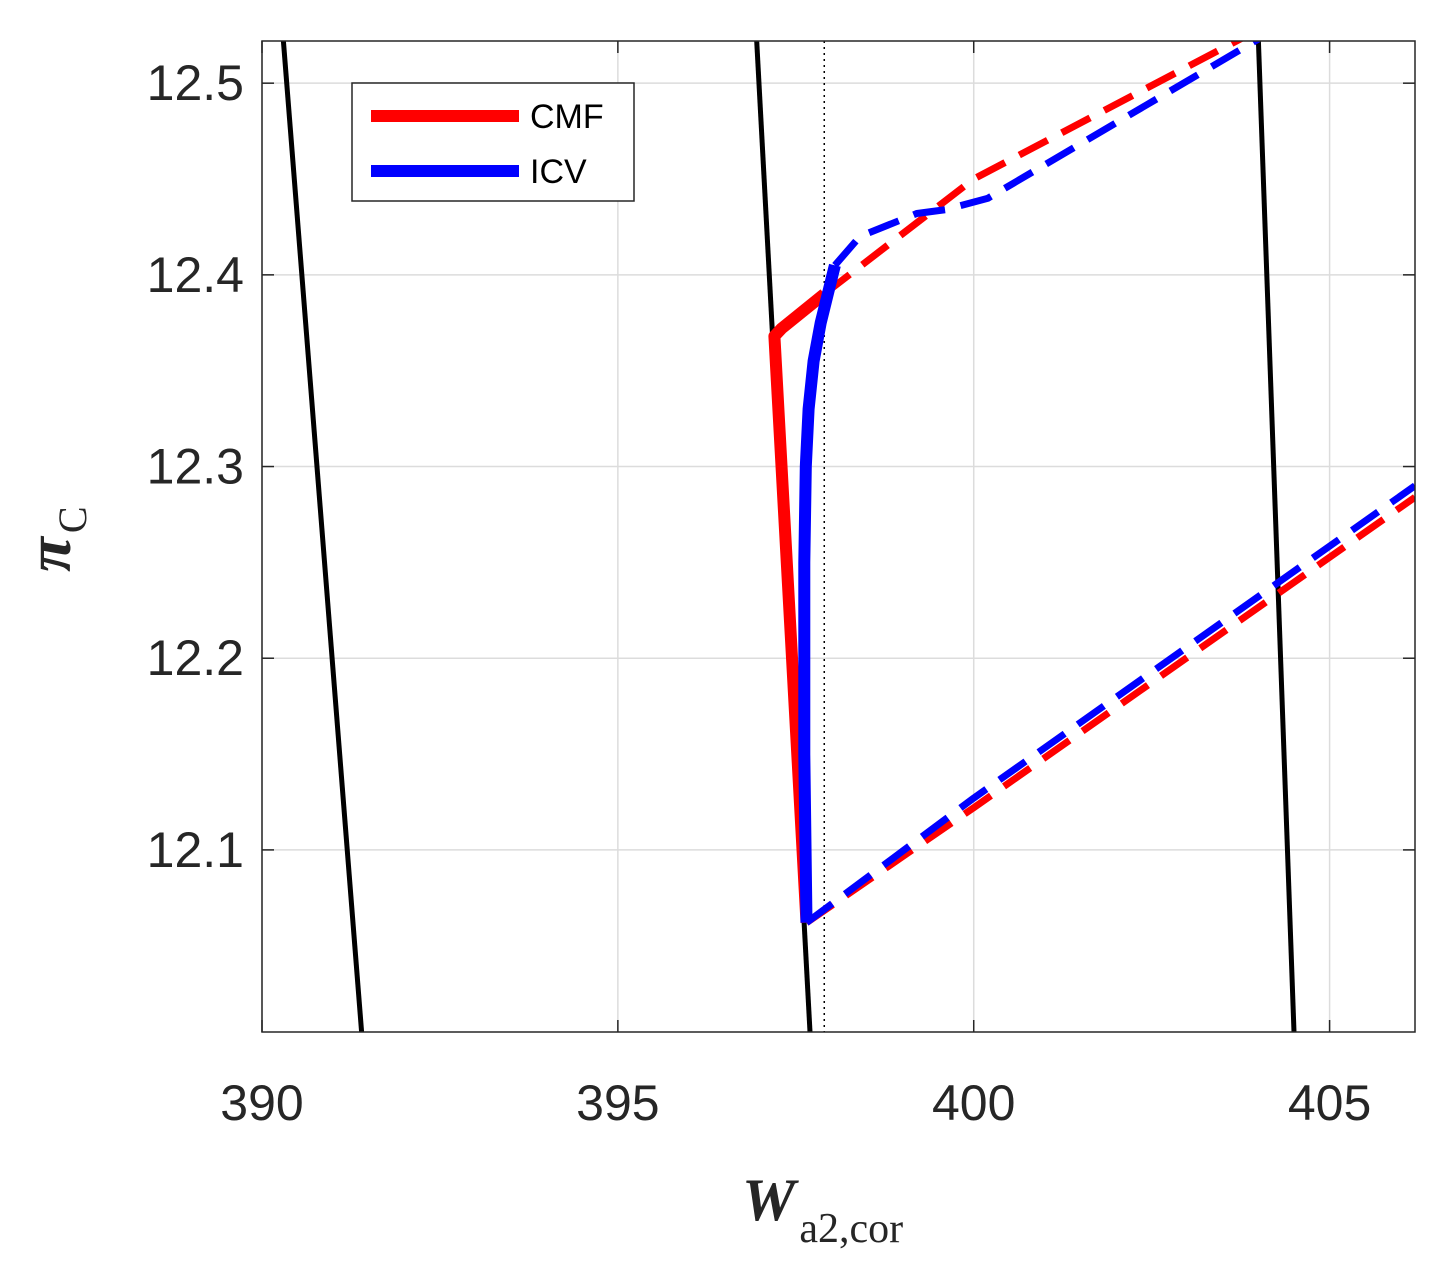 The height and width of the screenshot is (1270, 1444). What do you see at coordinates (567, 117) in the screenshot?
I see `legend-label-cmf: CMF` at bounding box center [567, 117].